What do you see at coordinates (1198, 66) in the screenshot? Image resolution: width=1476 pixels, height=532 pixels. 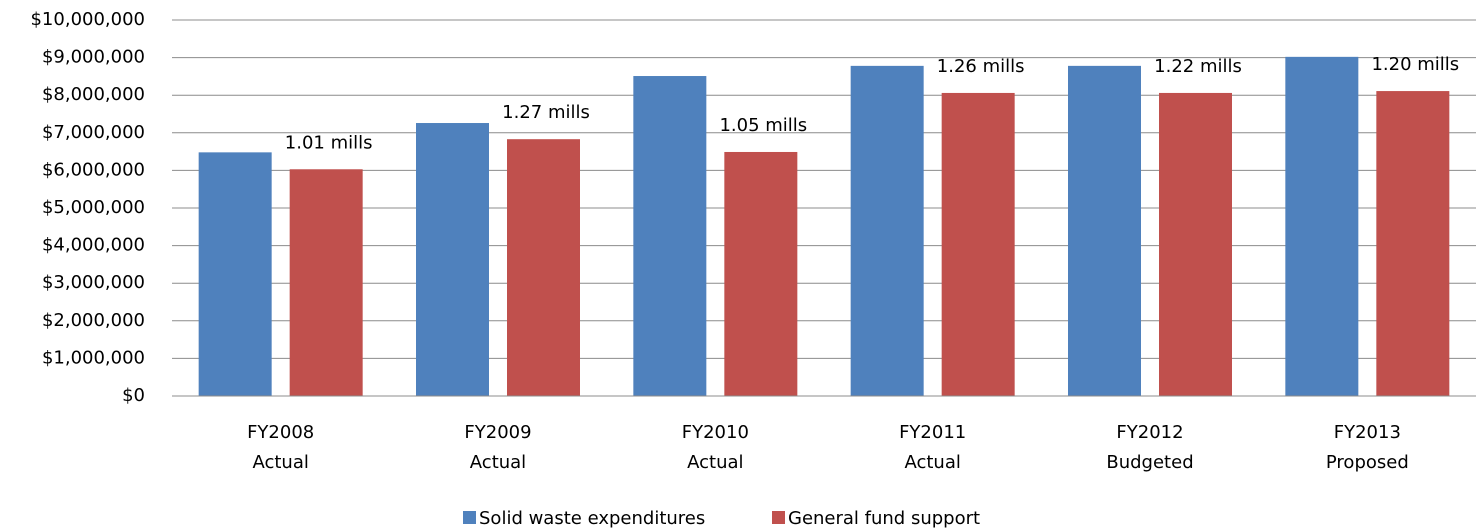 I see `annotation: 1.22 mills` at bounding box center [1198, 66].